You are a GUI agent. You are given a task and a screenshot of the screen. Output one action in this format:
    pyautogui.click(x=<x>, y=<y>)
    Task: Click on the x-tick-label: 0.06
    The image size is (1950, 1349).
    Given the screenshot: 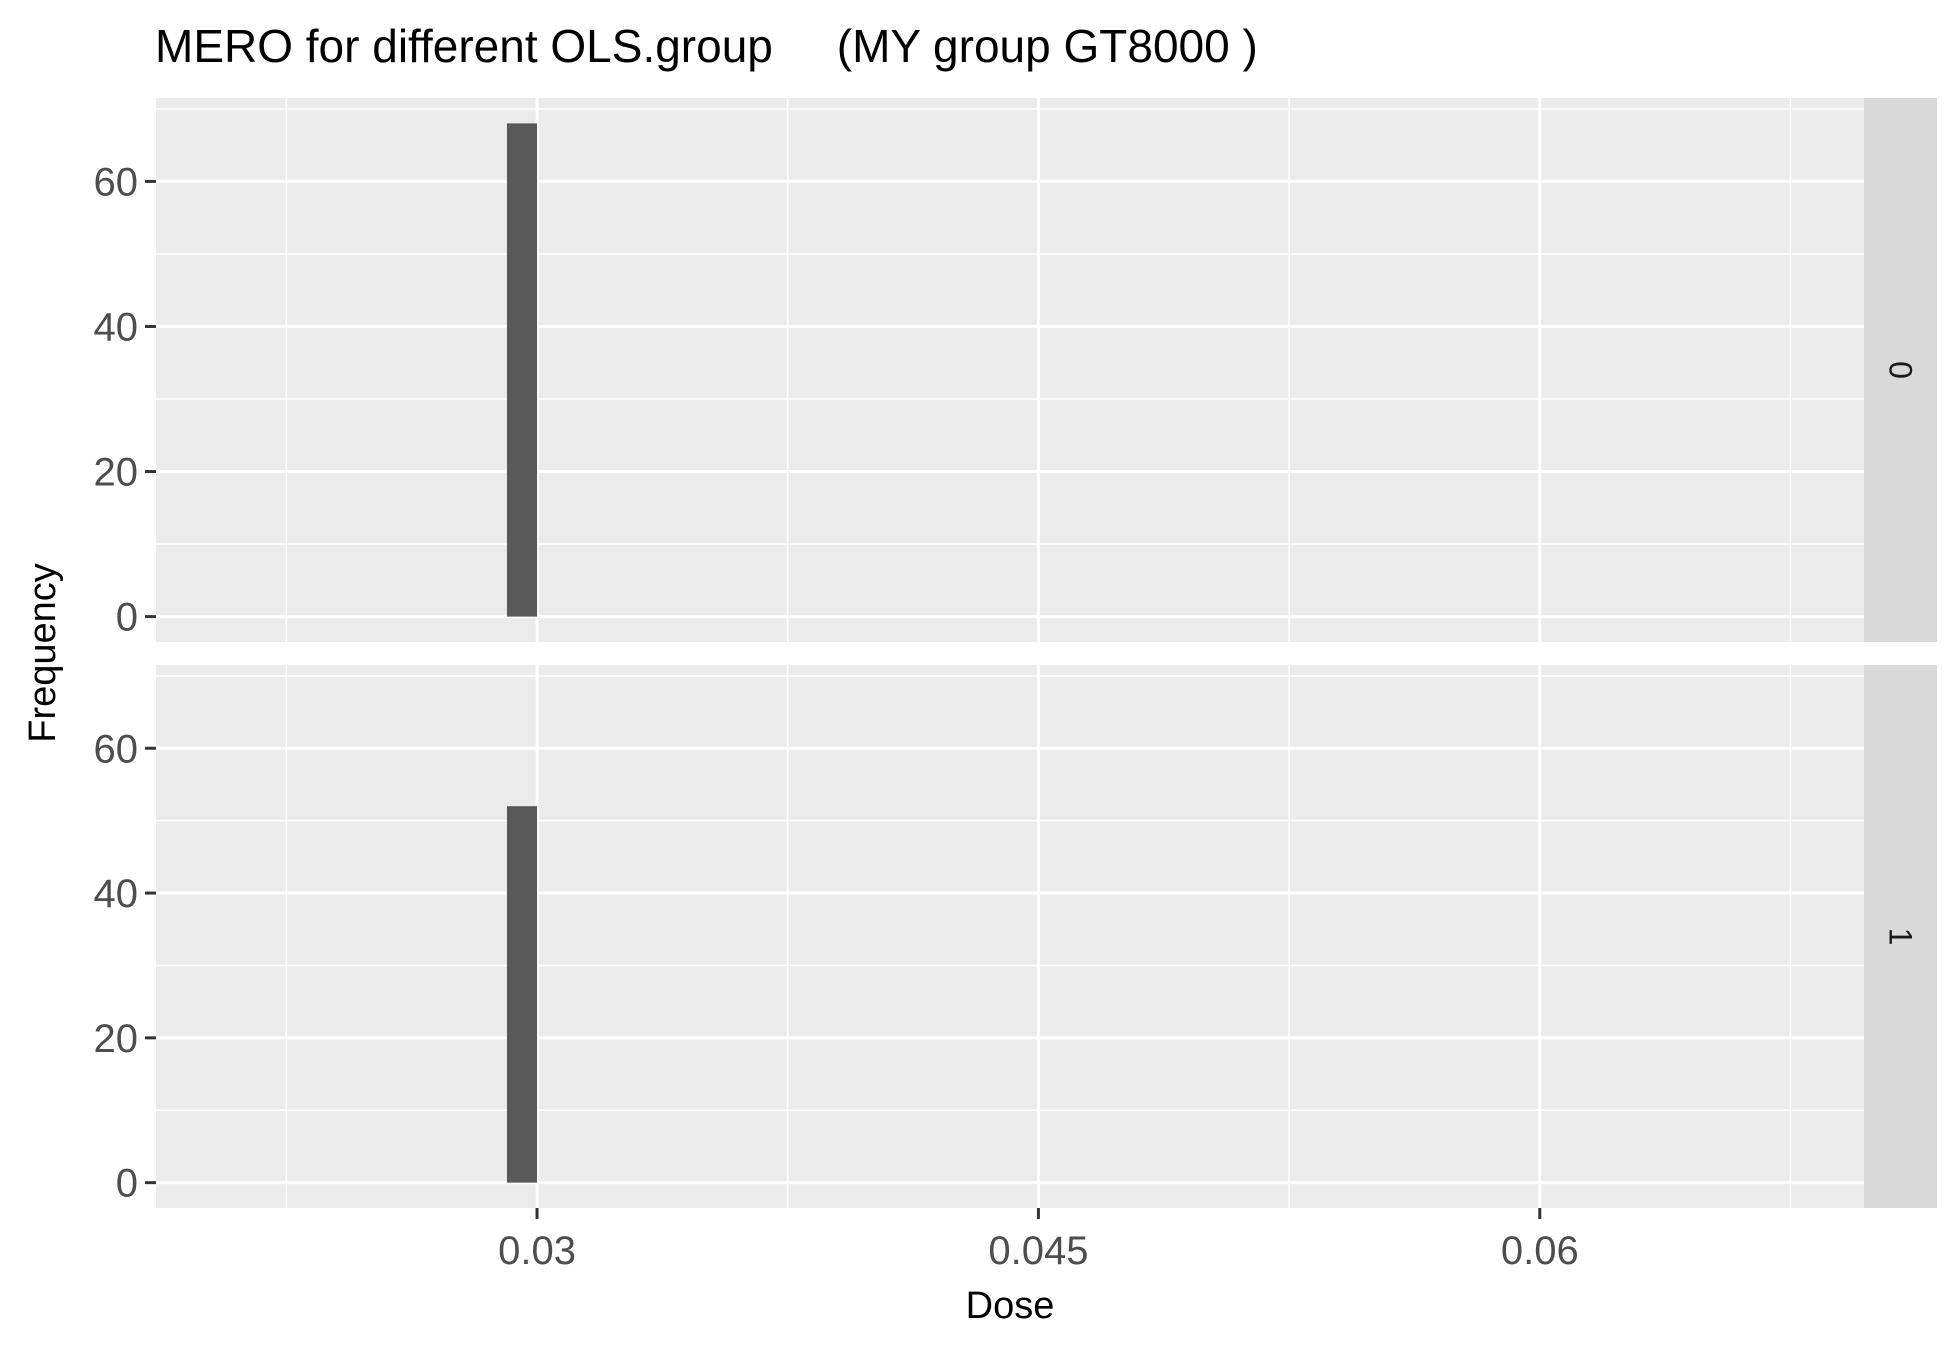 What is the action you would take?
    pyautogui.click(x=1540, y=1251)
    